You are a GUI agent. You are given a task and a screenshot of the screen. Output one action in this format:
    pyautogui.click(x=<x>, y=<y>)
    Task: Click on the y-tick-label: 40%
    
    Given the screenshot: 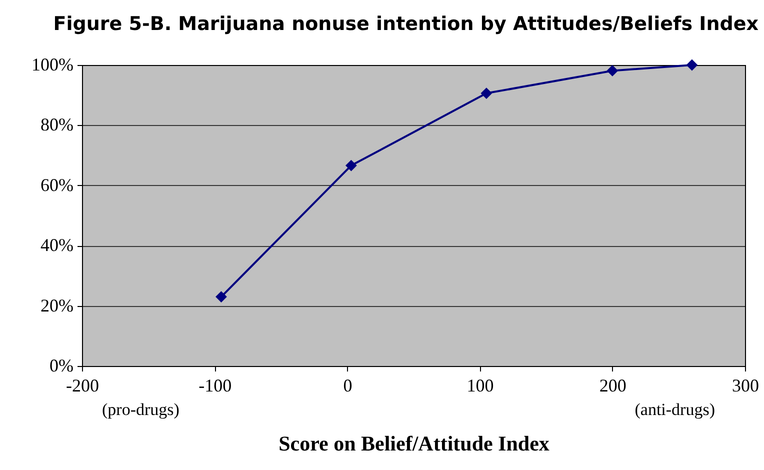 What is the action you would take?
    pyautogui.click(x=57, y=245)
    